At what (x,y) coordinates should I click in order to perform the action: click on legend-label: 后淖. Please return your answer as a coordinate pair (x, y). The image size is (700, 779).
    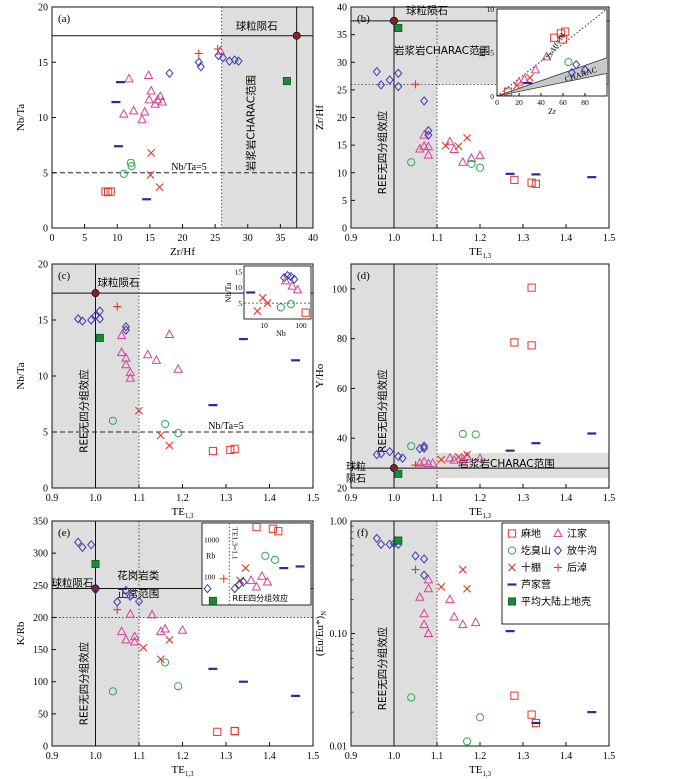
    Looking at the image, I should click on (577, 567).